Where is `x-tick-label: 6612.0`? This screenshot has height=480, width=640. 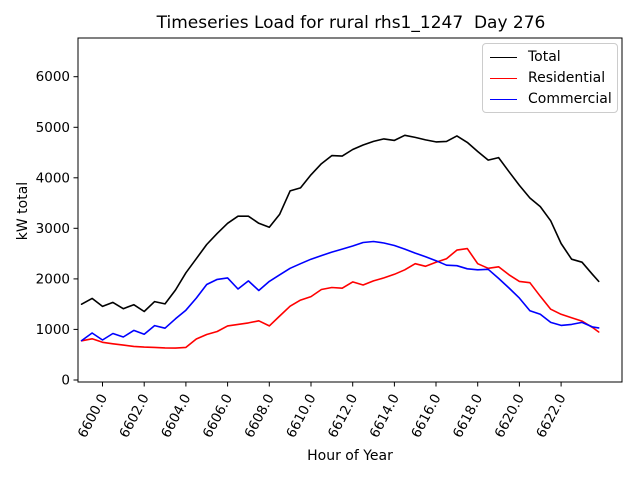 x-tick-label: 6612.0 is located at coordinates (343, 415).